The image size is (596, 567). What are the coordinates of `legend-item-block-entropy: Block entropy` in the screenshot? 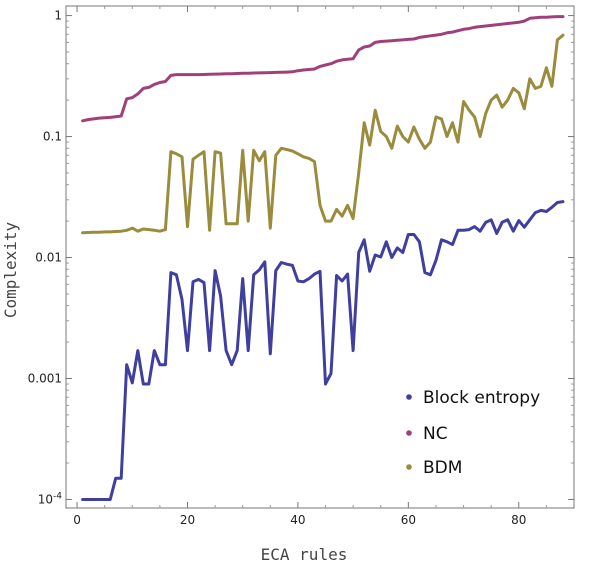 It's located at (473, 398).